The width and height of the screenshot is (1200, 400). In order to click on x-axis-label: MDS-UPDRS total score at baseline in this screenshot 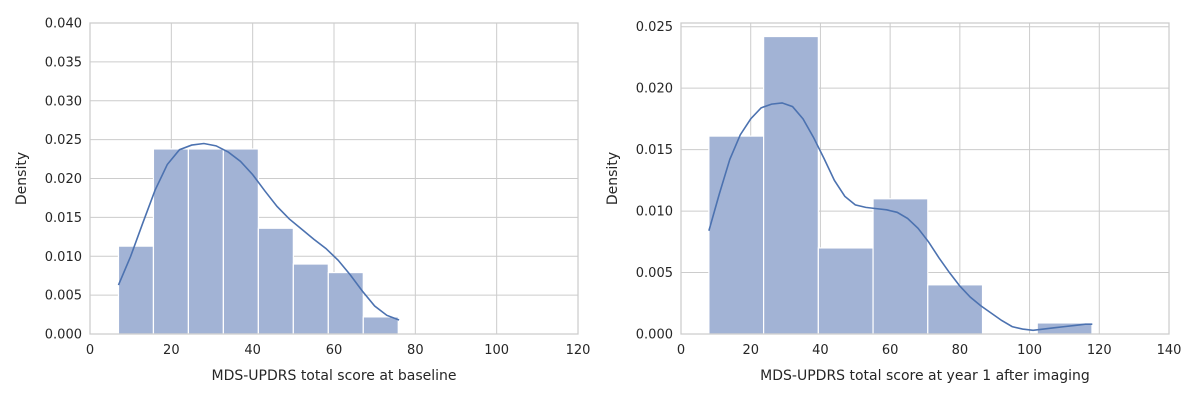, I will do `click(333, 376)`.